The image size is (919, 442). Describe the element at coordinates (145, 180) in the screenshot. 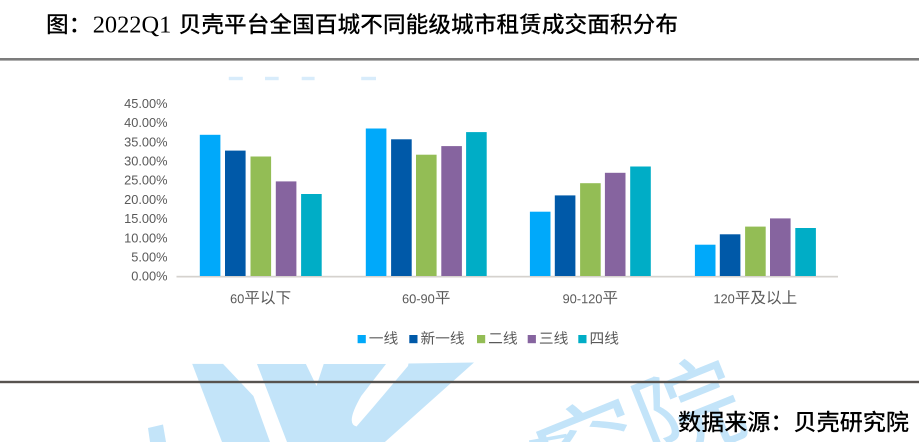

I see `svg-text: 25.00%` at that location.